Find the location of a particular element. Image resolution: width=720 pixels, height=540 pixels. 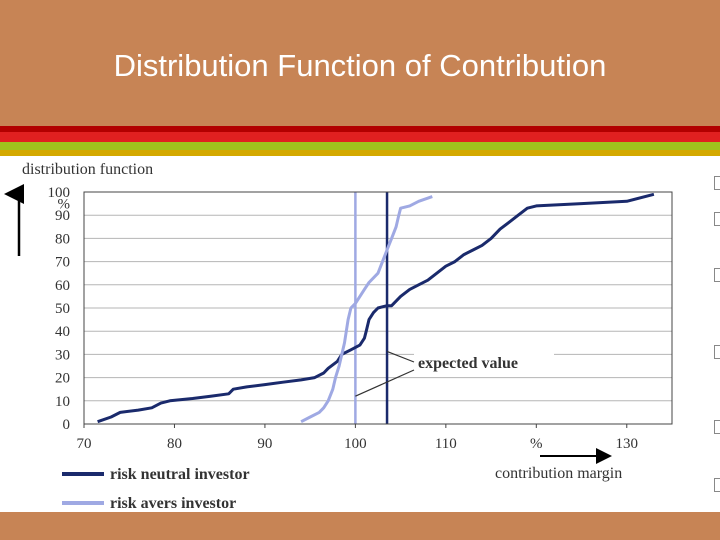

x-tick-label: 100 is located at coordinates (355, 444).